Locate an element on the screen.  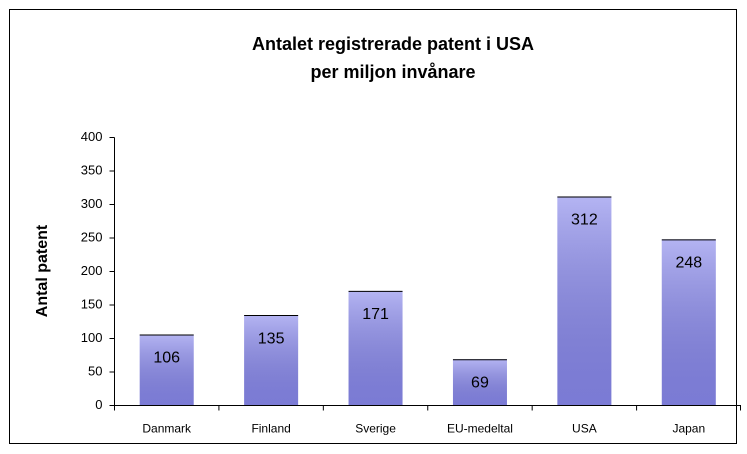
data-label: 69 is located at coordinates (480, 382).